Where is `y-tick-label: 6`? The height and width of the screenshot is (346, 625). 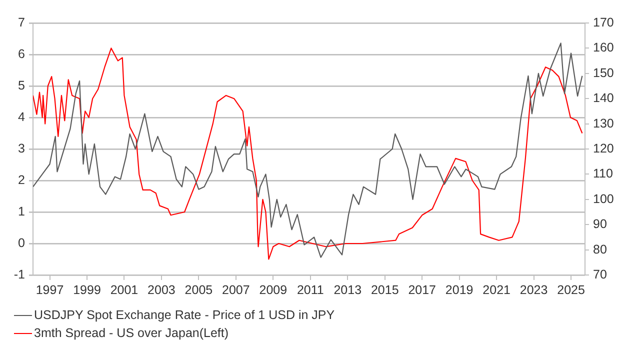
y-tick-label: 6 is located at coordinates (22, 53).